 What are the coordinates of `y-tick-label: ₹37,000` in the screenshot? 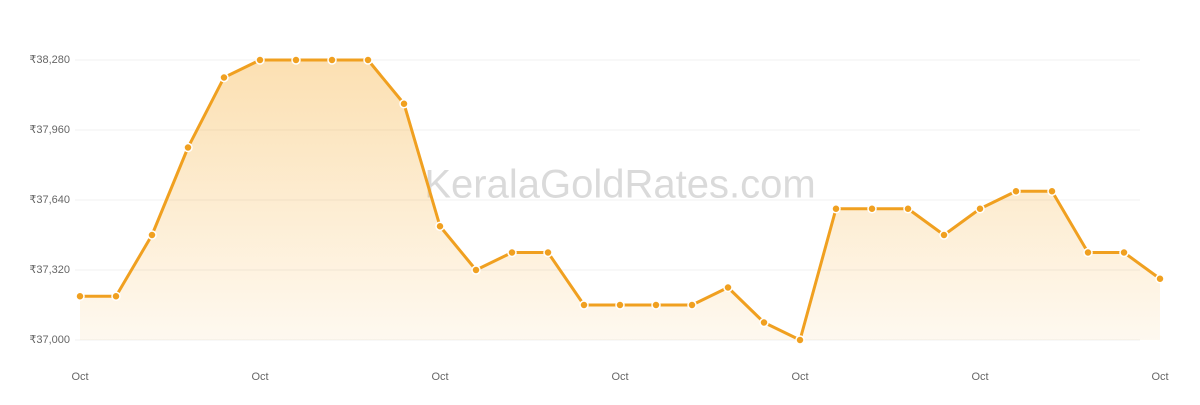 It's located at (49, 340).